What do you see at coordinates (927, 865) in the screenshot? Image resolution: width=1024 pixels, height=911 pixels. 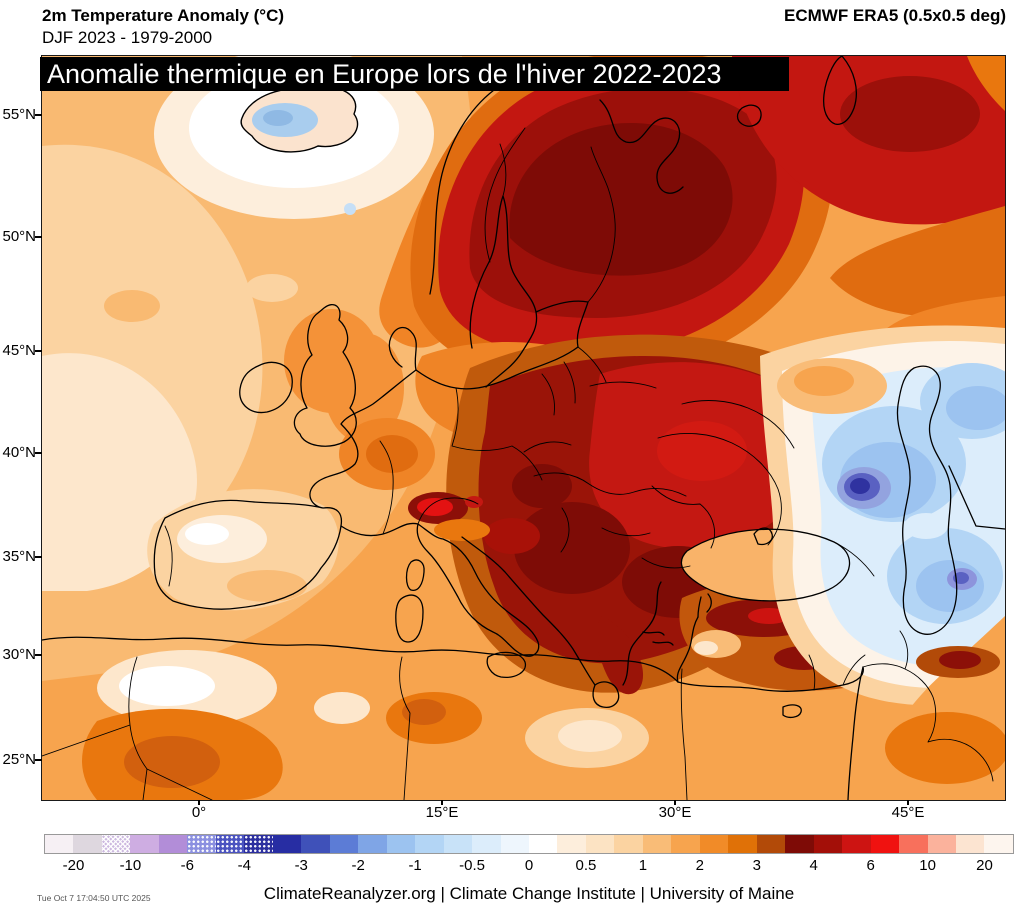 I see `colorbar-tick-label: 10` at bounding box center [927, 865].